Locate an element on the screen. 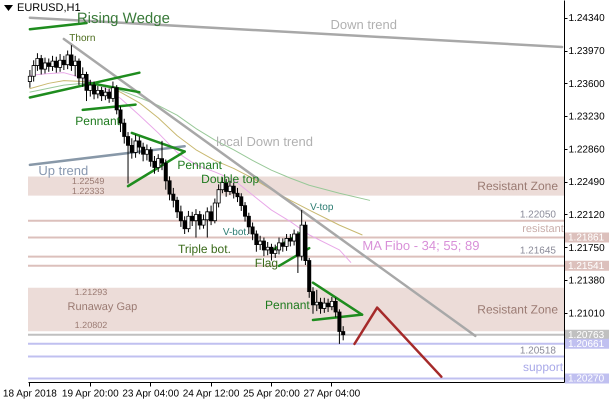 The width and height of the screenshot is (610, 400). annotation: Runaway Gap is located at coordinates (103, 307).